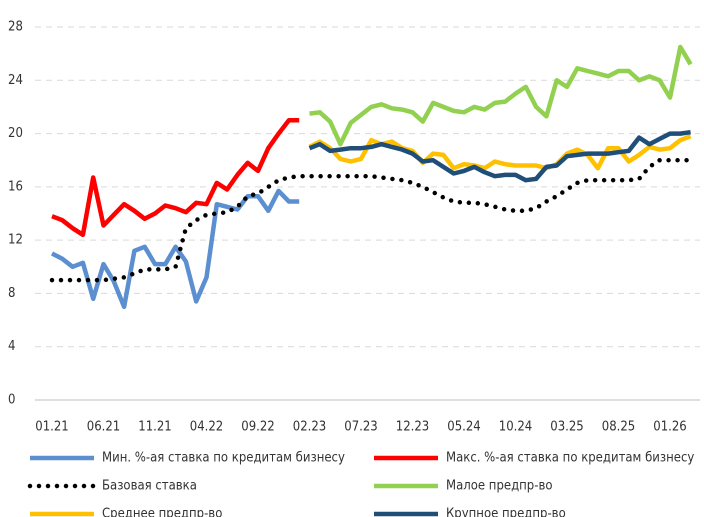 This screenshot has width=704, height=517. What do you see at coordinates (15, 80) in the screenshot?
I see `y-tick-label: 24` at bounding box center [15, 80].